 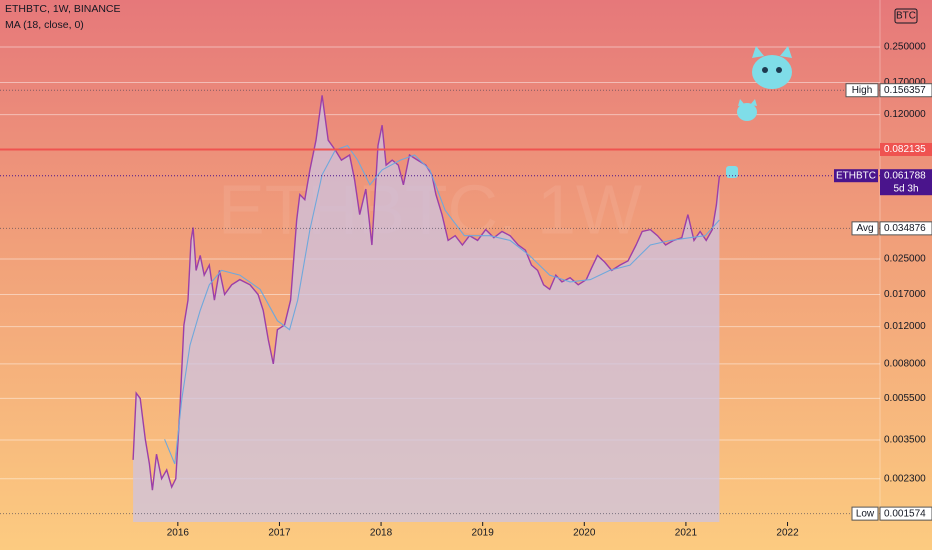 What do you see at coordinates (905, 364) in the screenshot?
I see `y-tick-label: 0.008000` at bounding box center [905, 364].